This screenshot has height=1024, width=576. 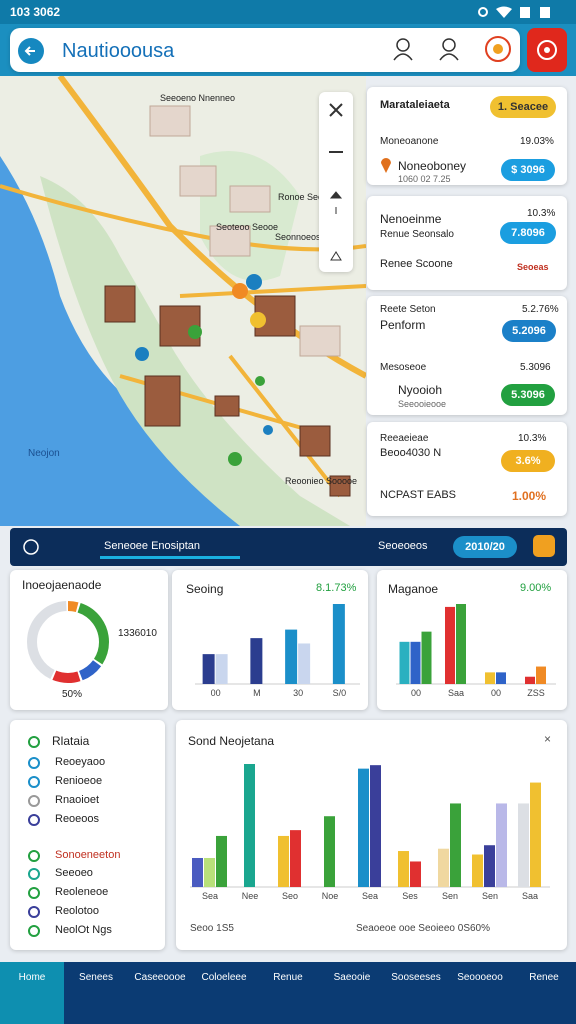 I want to click on card-title: Maganoe, so click(x=413, y=589).